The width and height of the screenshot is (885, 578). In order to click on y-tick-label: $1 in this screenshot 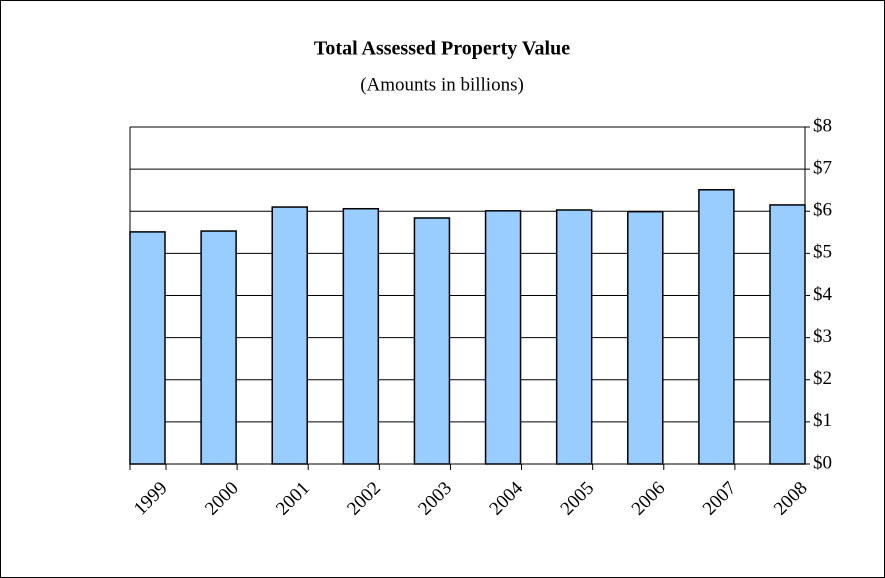, I will do `click(822, 420)`.